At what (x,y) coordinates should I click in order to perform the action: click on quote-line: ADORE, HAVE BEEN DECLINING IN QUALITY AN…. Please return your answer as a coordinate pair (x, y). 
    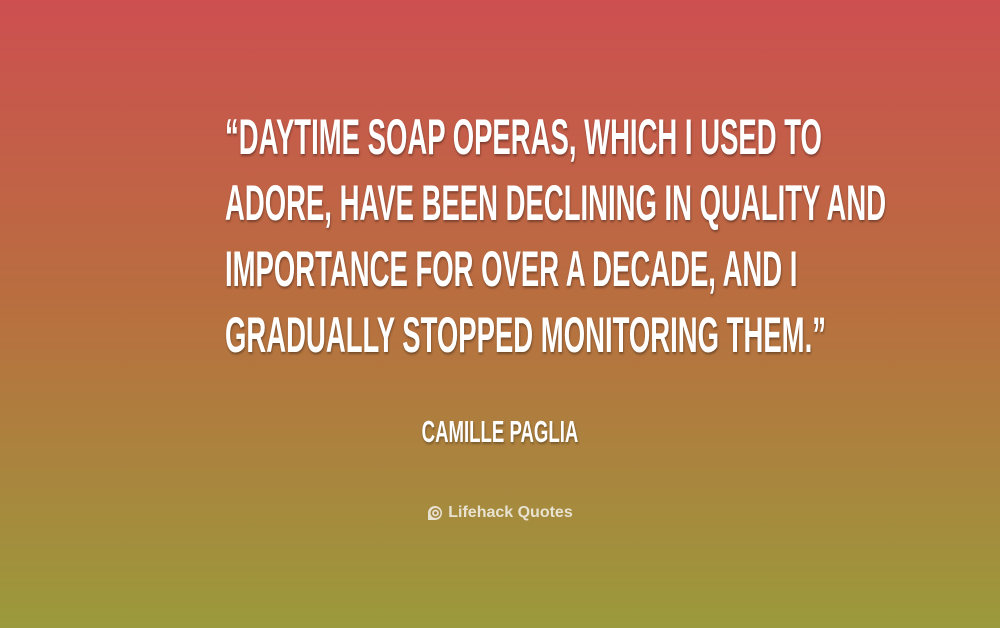
    Looking at the image, I should click on (556, 203).